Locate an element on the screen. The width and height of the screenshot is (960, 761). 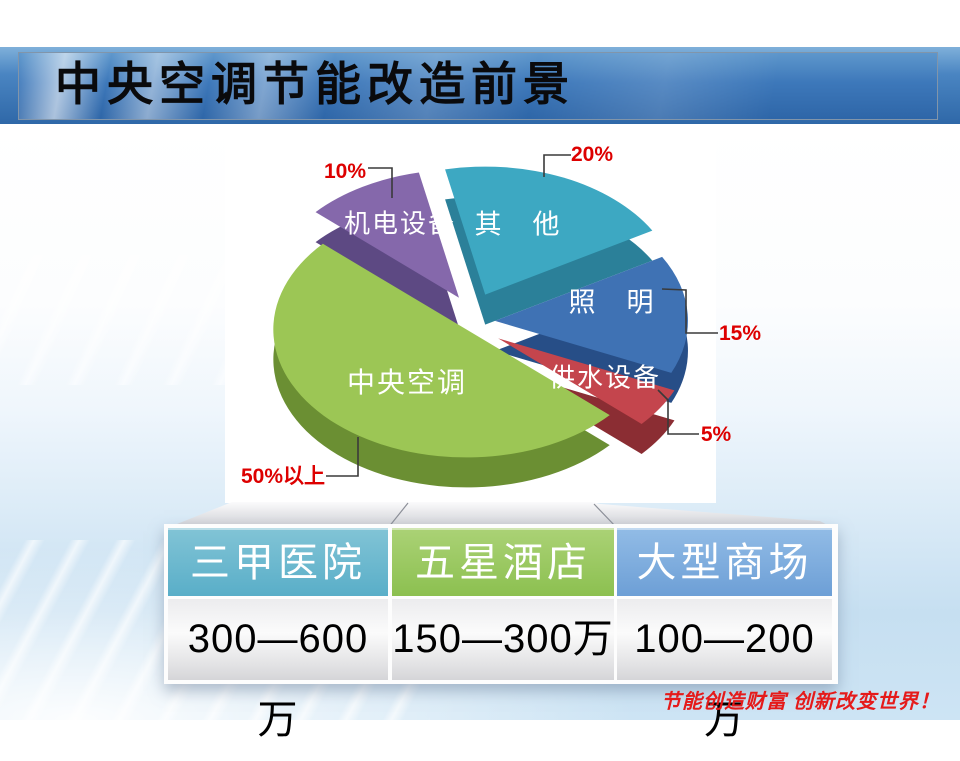
table-value-mall: 100—200万 is located at coordinates (724, 670).